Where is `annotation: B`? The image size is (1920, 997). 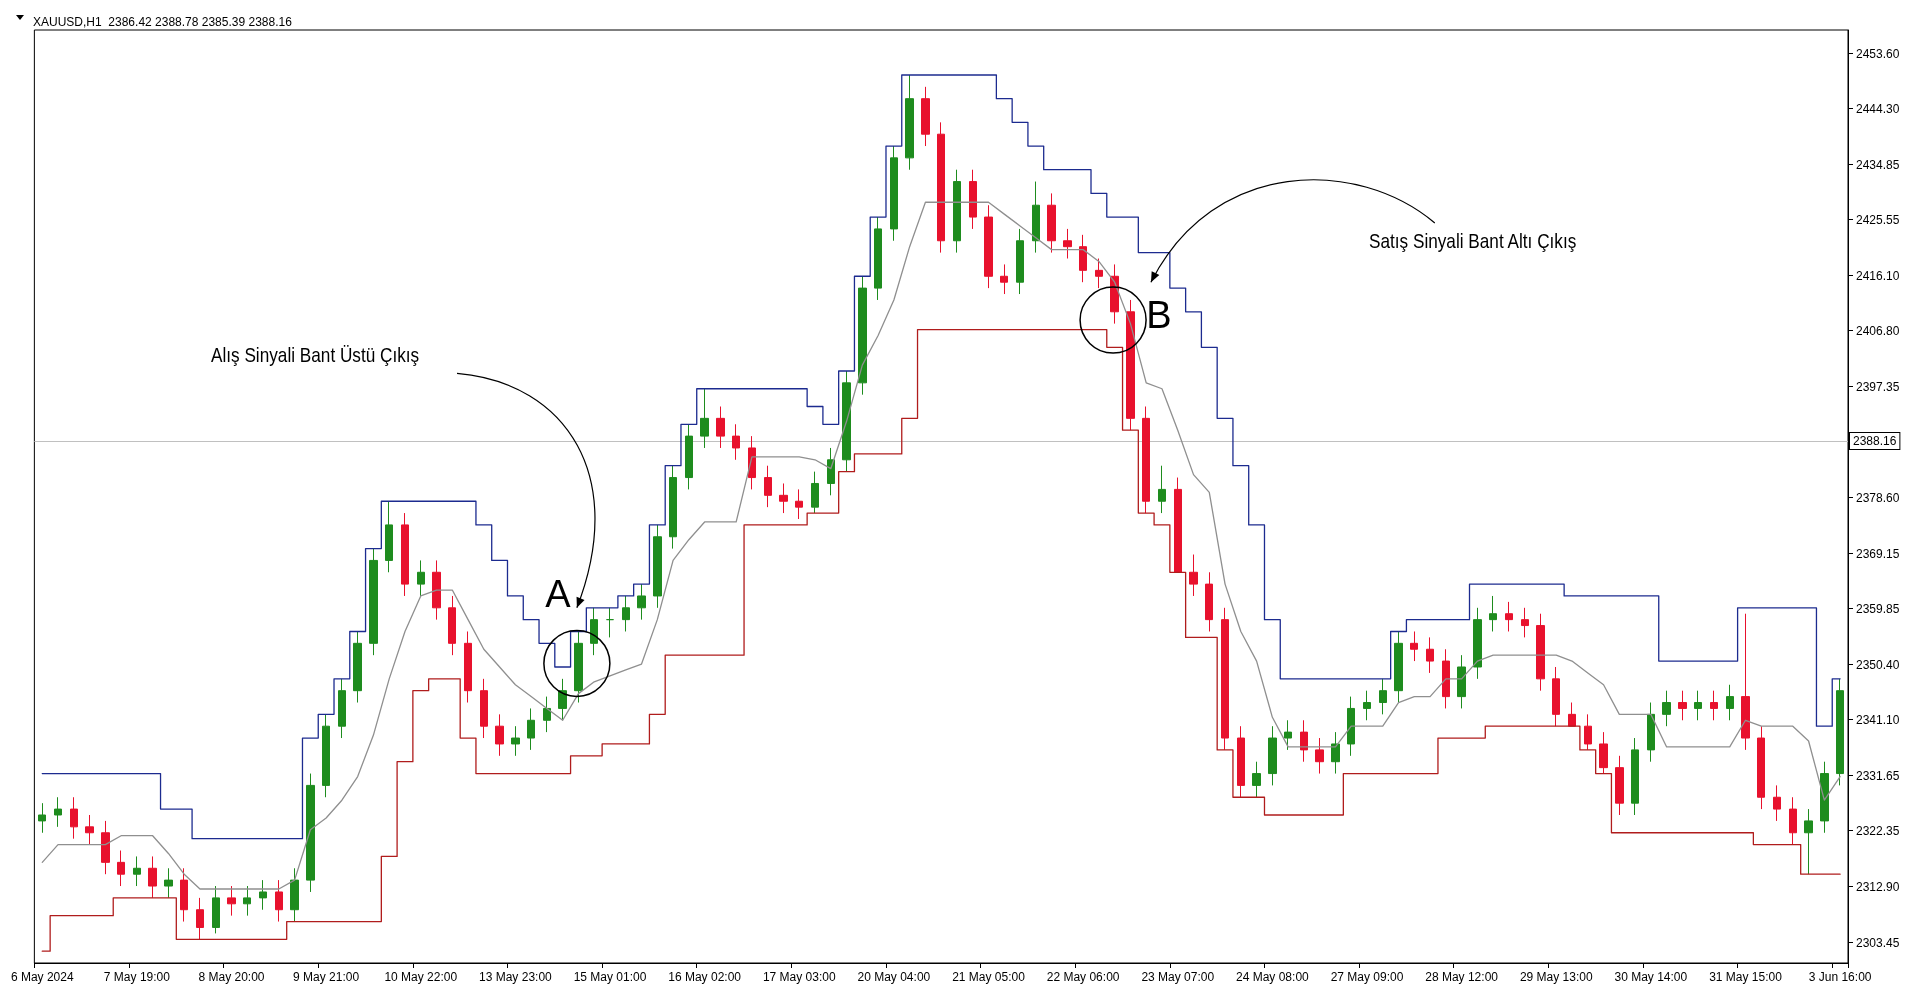 annotation: B is located at coordinates (1159, 314).